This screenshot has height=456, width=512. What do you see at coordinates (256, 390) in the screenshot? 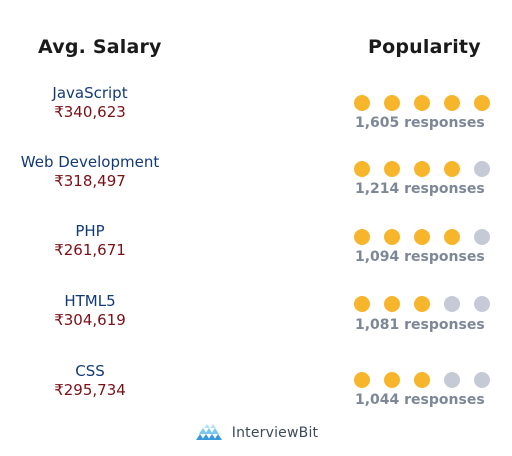
I see `language-row: CSS ₹295,734 1,044 responses` at bounding box center [256, 390].